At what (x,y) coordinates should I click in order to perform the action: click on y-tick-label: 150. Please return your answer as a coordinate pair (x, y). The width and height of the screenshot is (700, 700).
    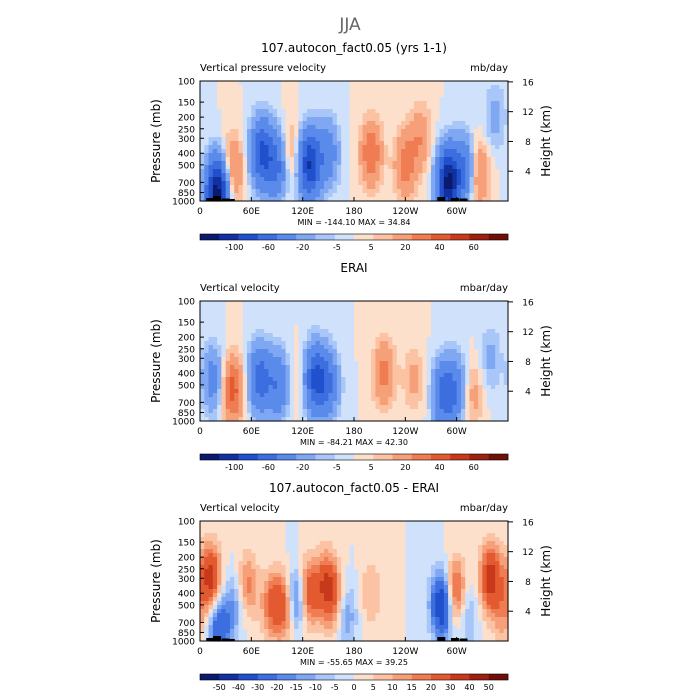
    Looking at the image, I should click on (186, 104).